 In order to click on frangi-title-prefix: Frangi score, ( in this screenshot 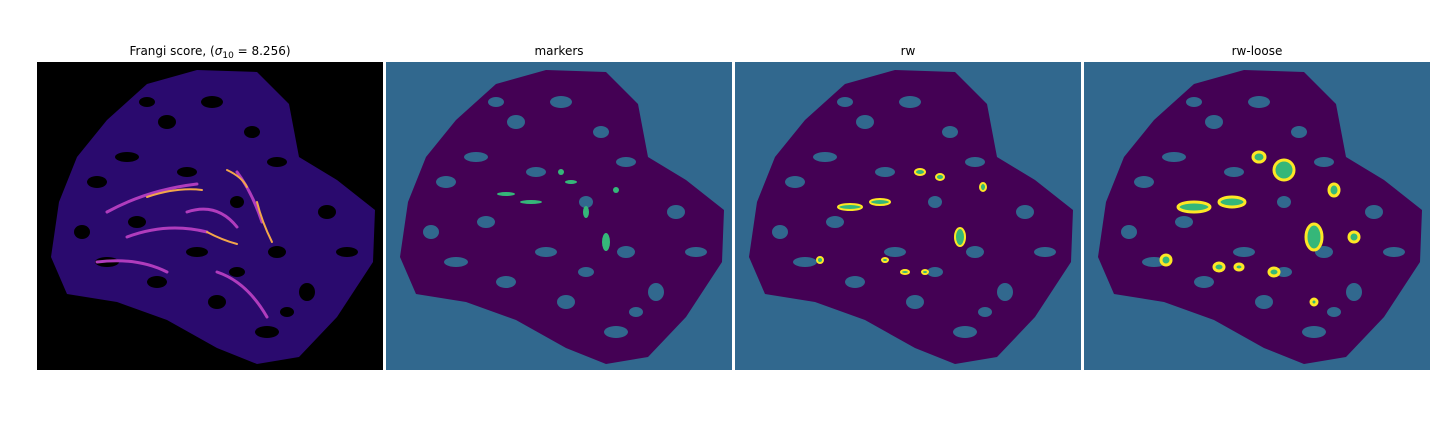, I will do `click(172, 51)`.